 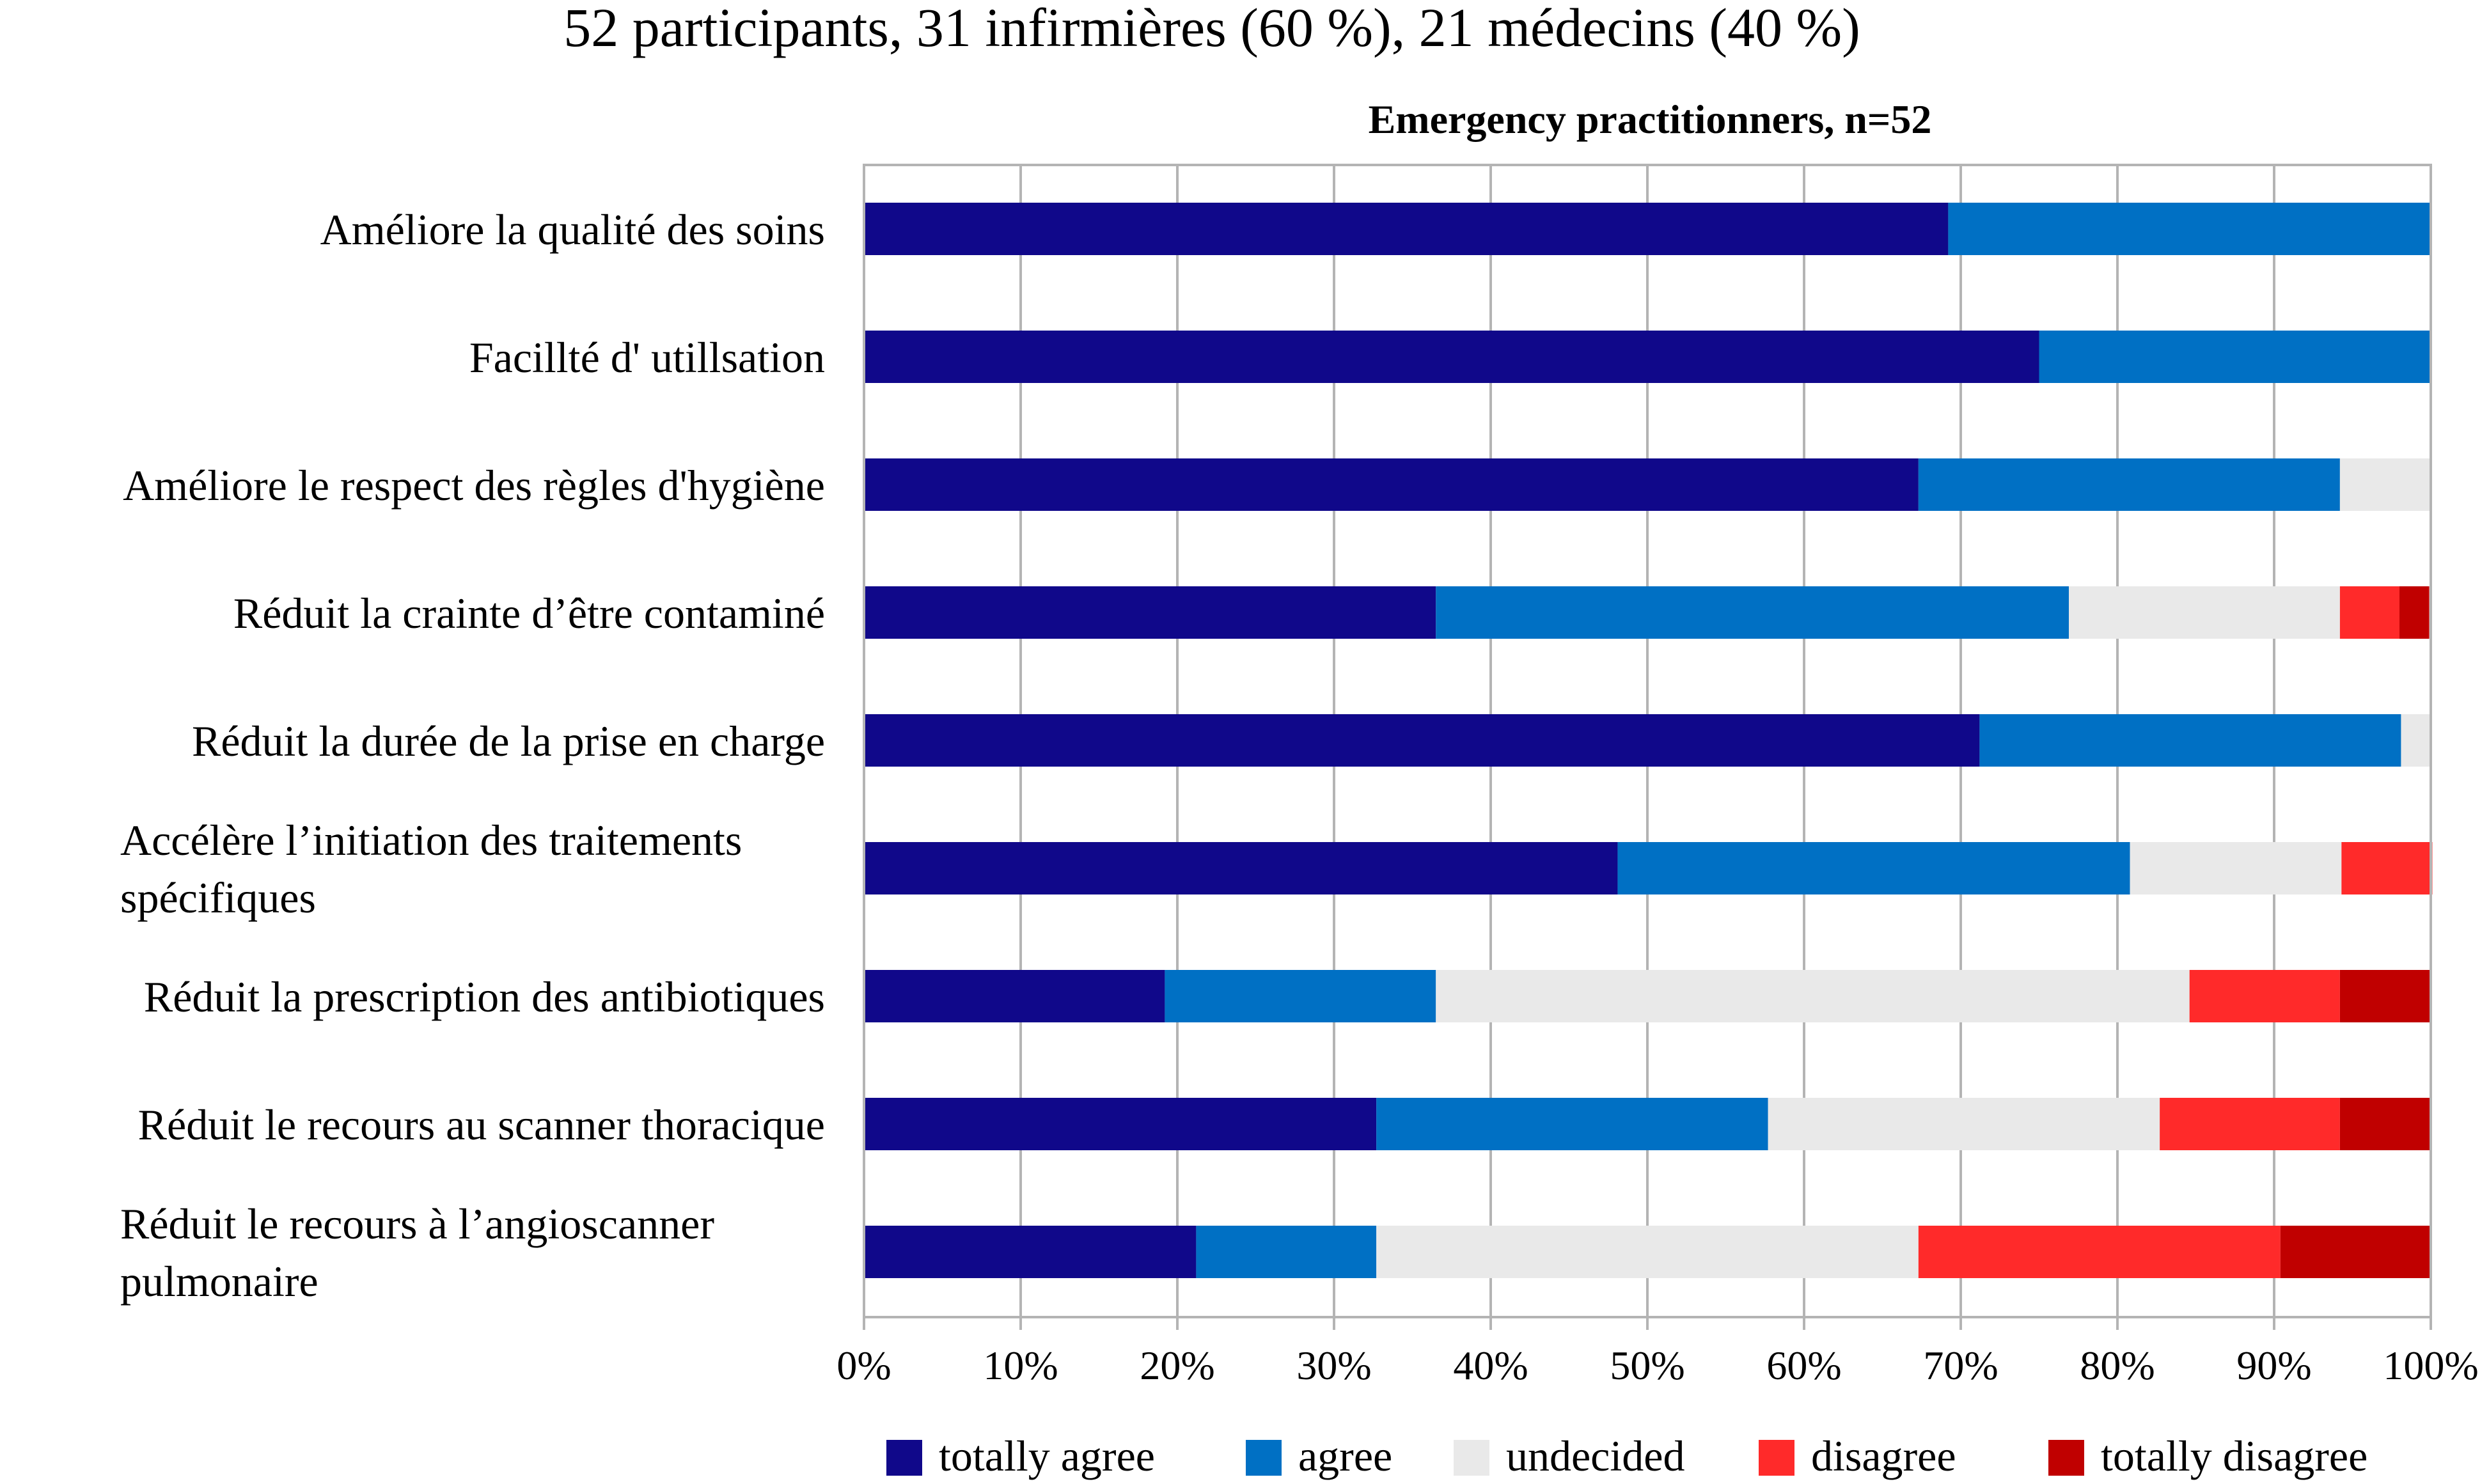 I want to click on category-label-line: Réduit la durée de la prise en charge, so click(x=508, y=741).